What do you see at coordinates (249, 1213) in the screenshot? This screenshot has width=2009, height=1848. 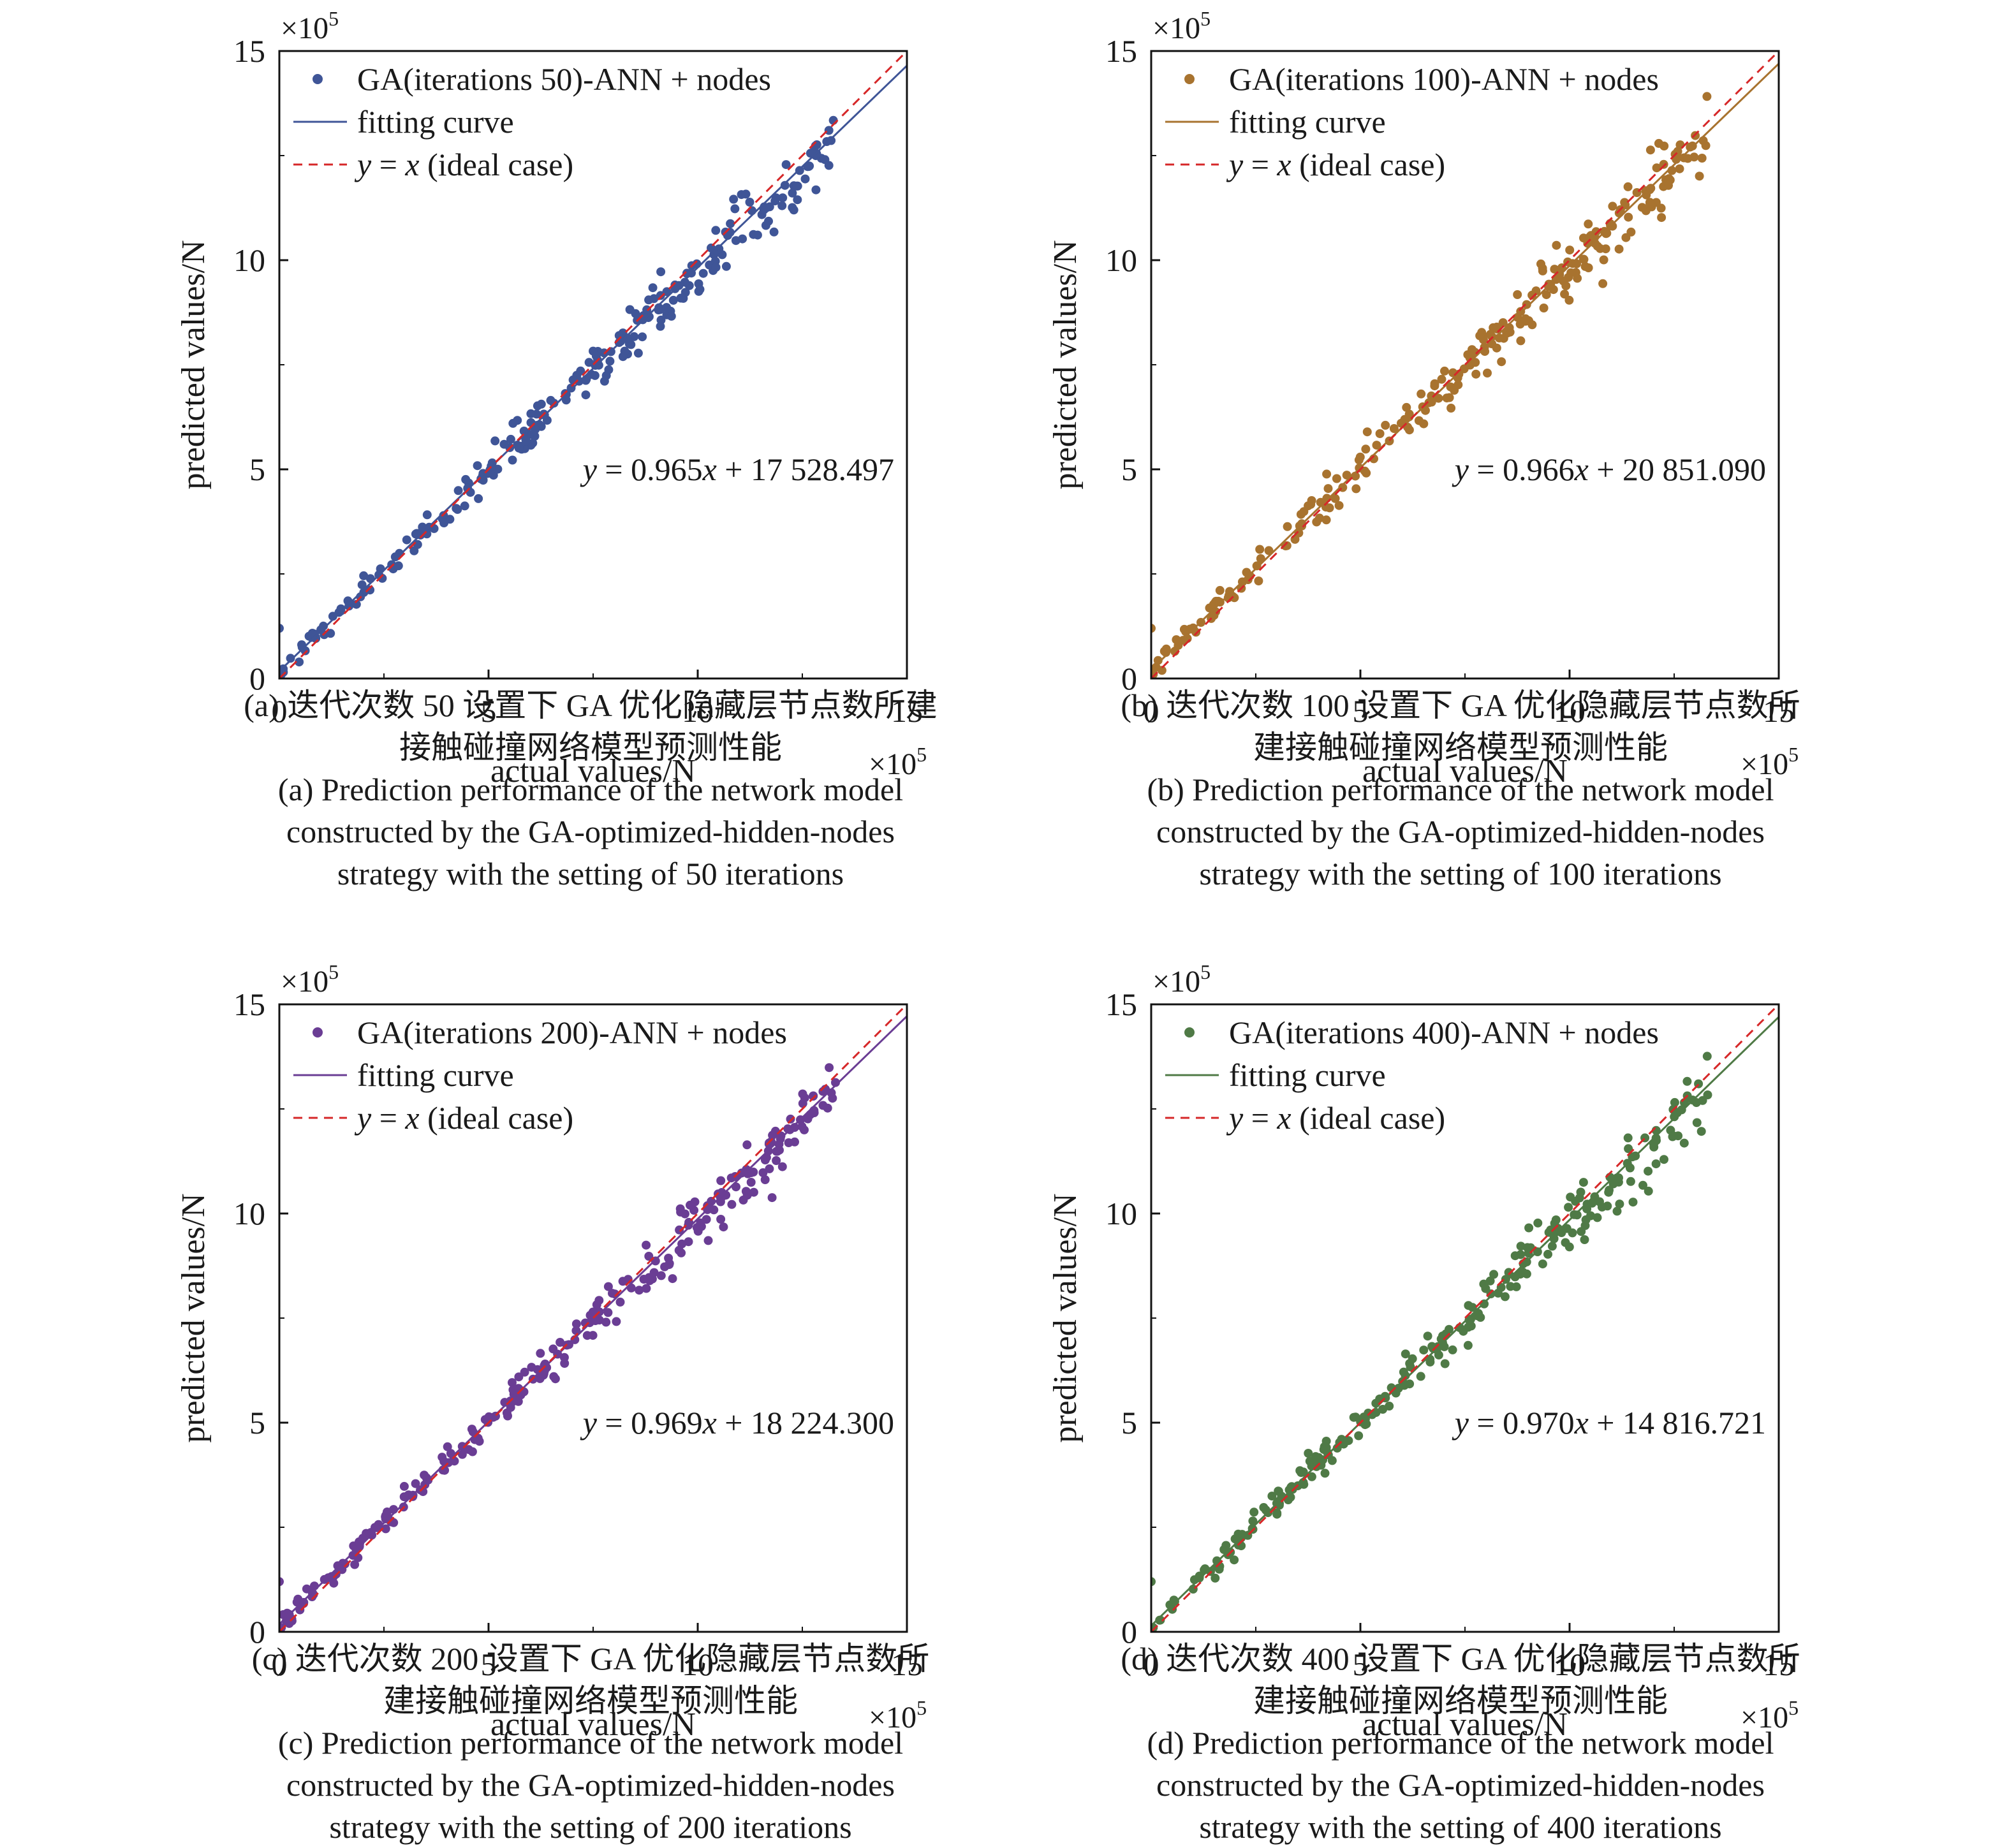 I see `y-tick-label: 10` at bounding box center [249, 1213].